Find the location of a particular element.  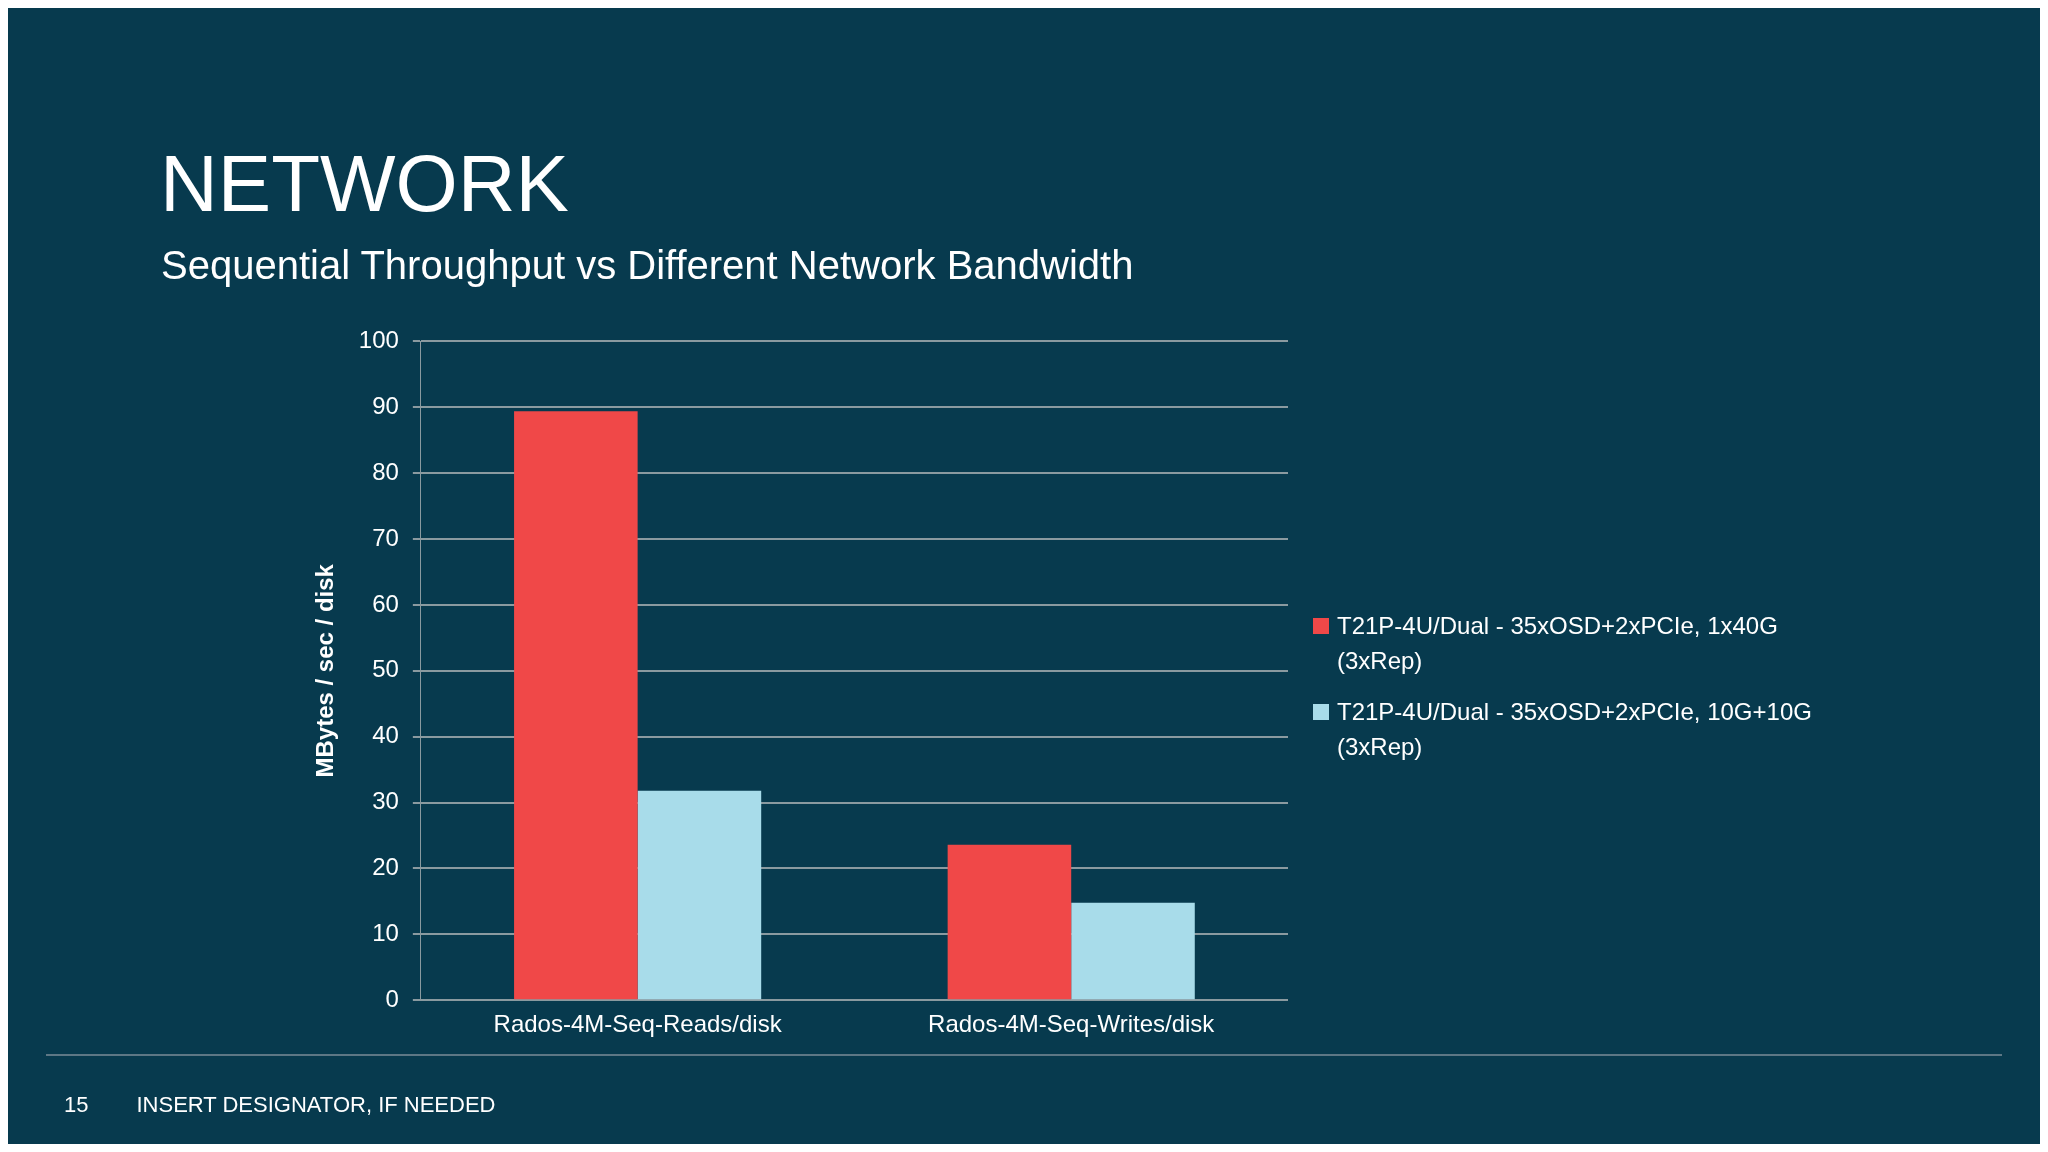

x-tick-label: Rados-4M-Seq-Writes/disk is located at coordinates (1072, 1024).